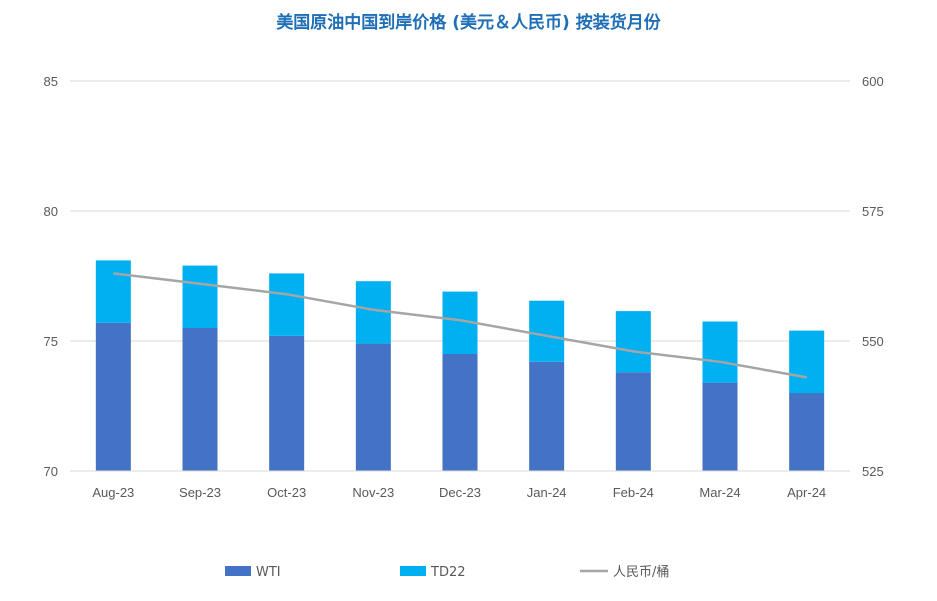  What do you see at coordinates (268, 572) in the screenshot?
I see `legend-label: WTI` at bounding box center [268, 572].